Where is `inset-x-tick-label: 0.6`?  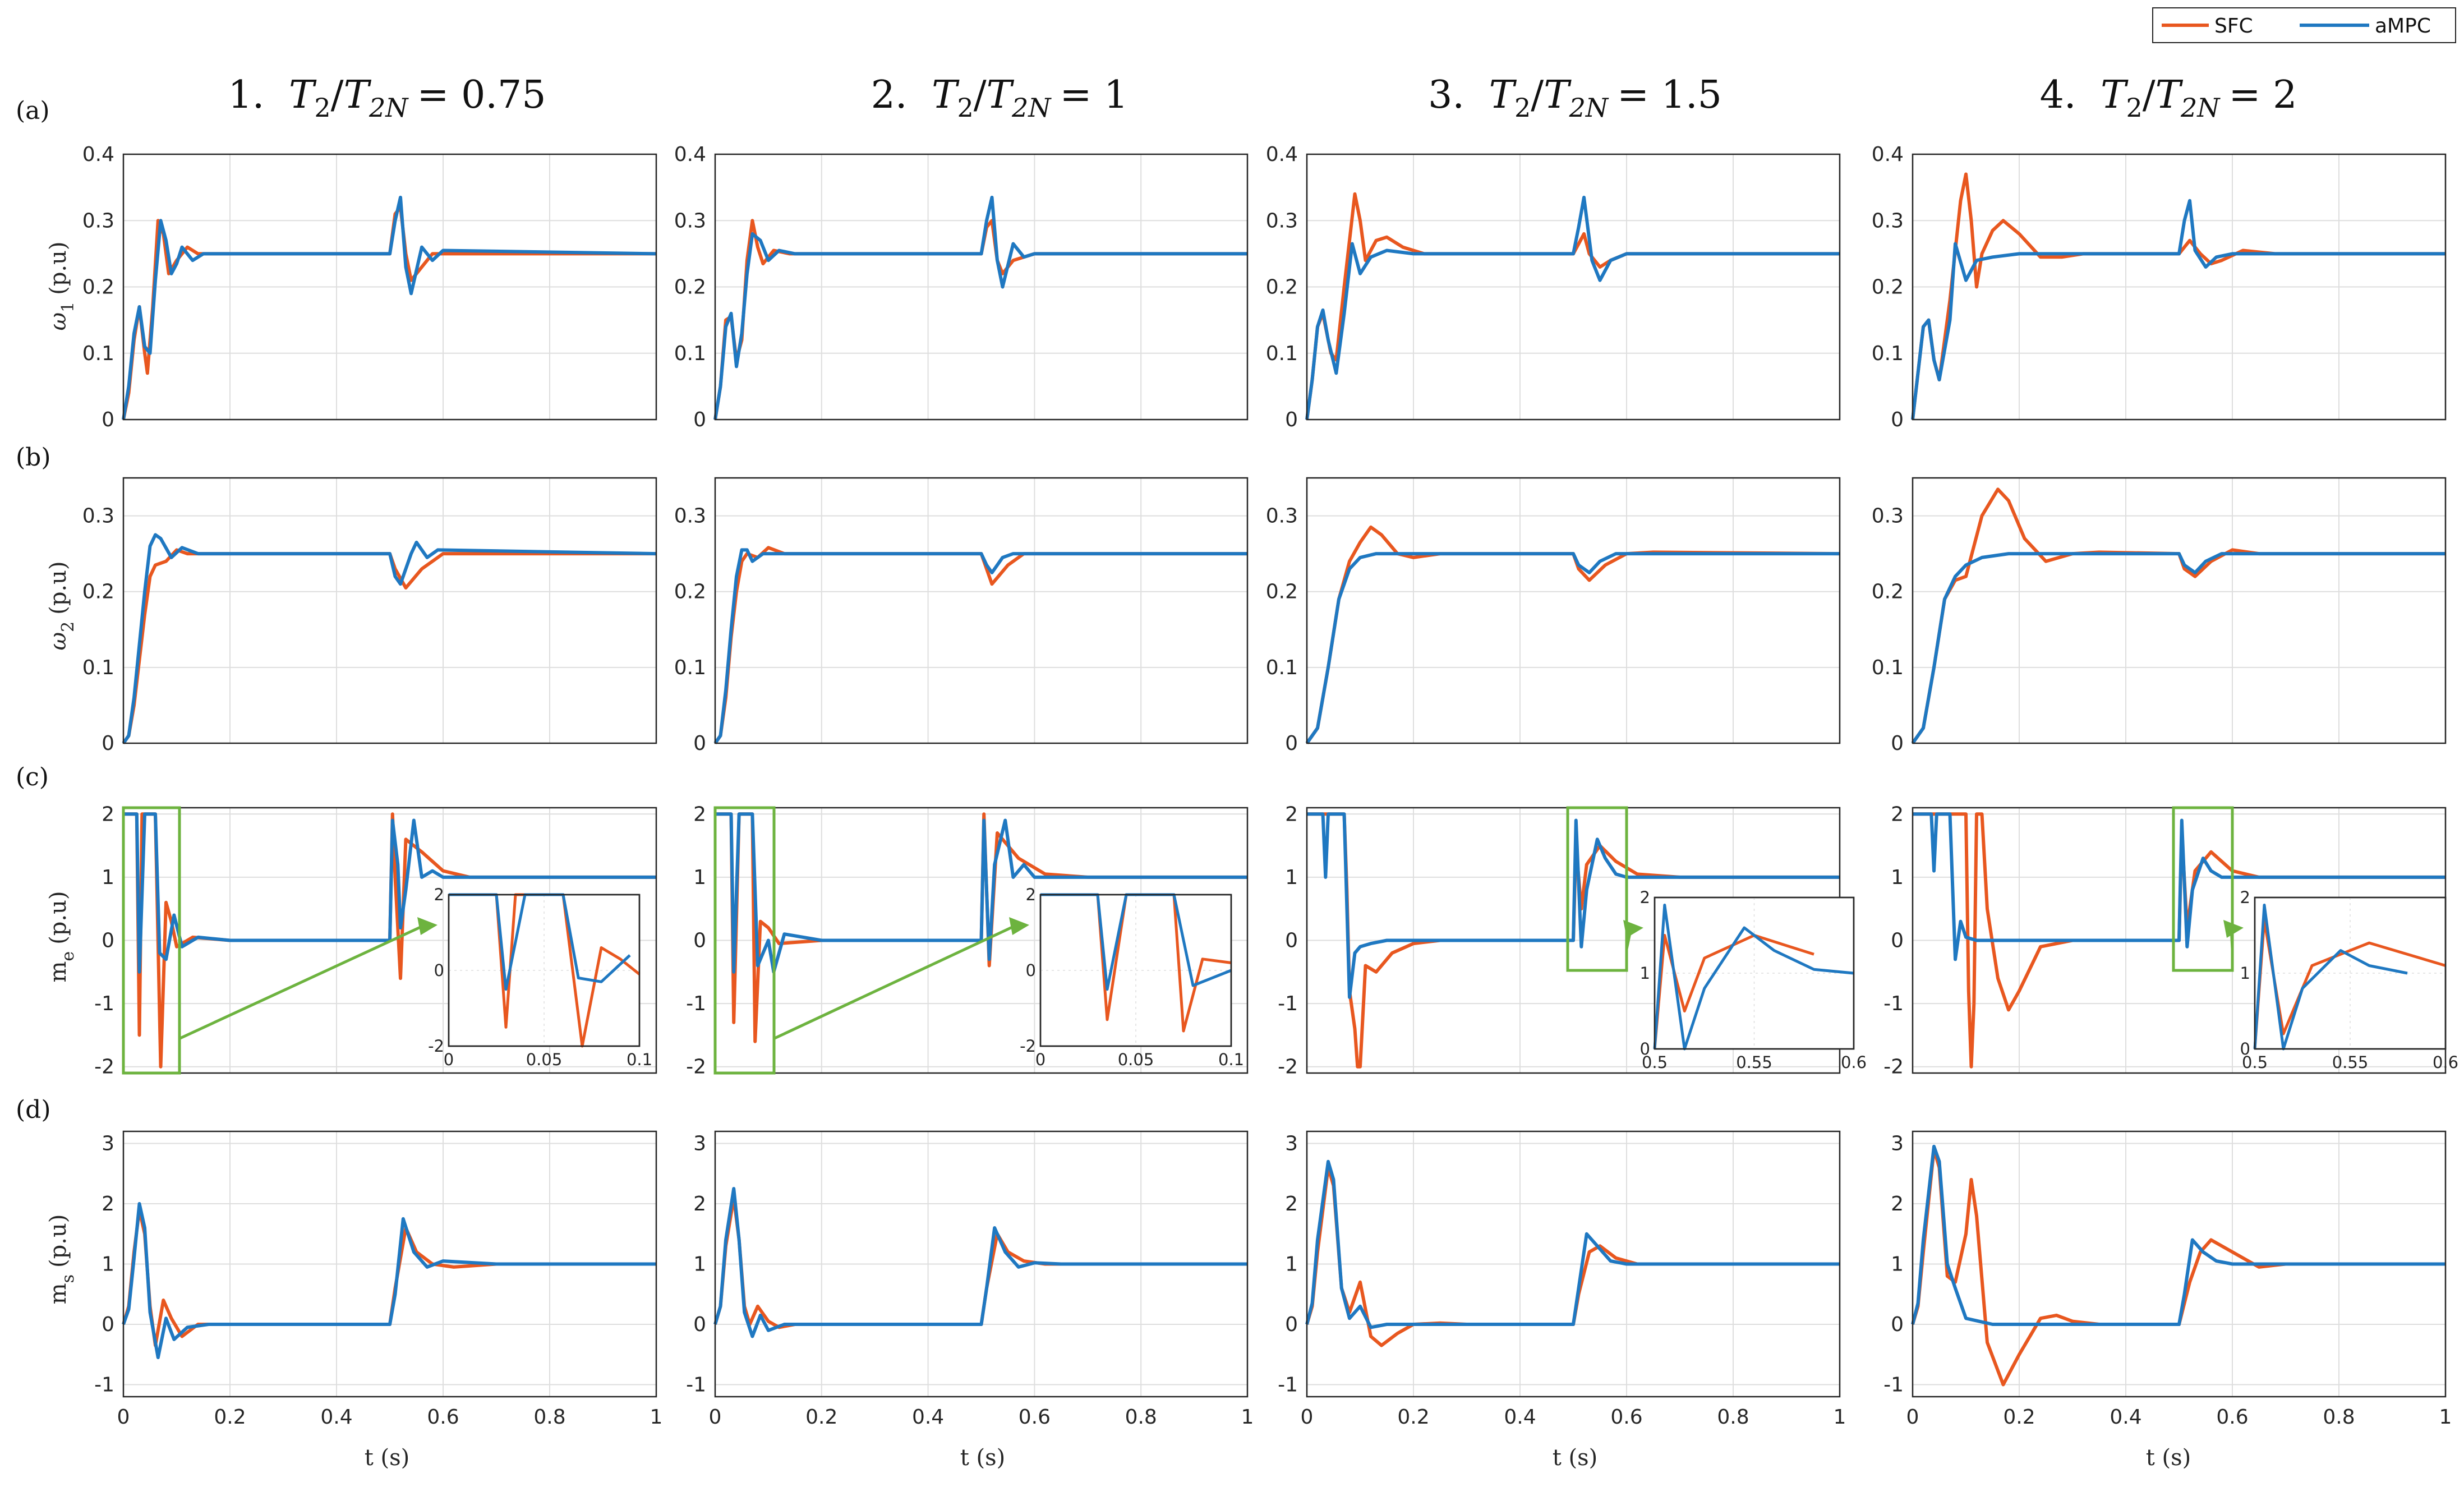 inset-x-tick-label: 0.6 is located at coordinates (2445, 1062).